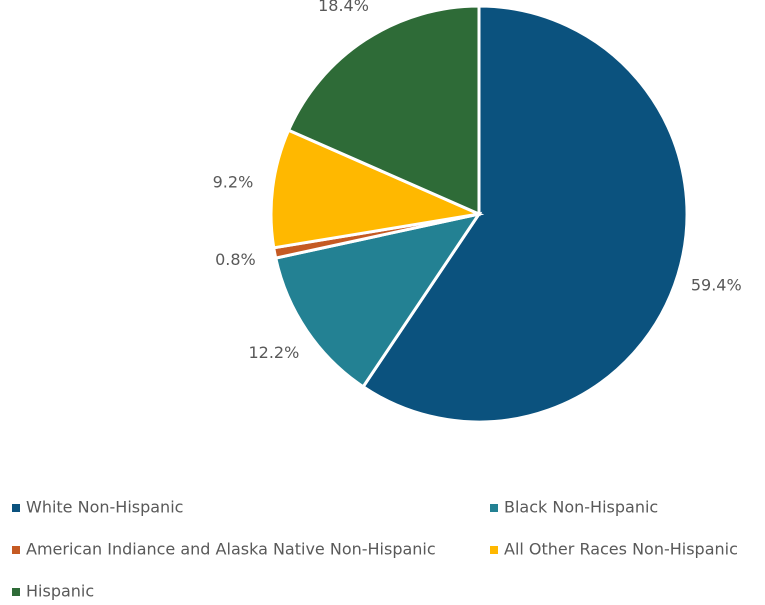  What do you see at coordinates (233, 181) in the screenshot?
I see `data-label: 9.2%` at bounding box center [233, 181].